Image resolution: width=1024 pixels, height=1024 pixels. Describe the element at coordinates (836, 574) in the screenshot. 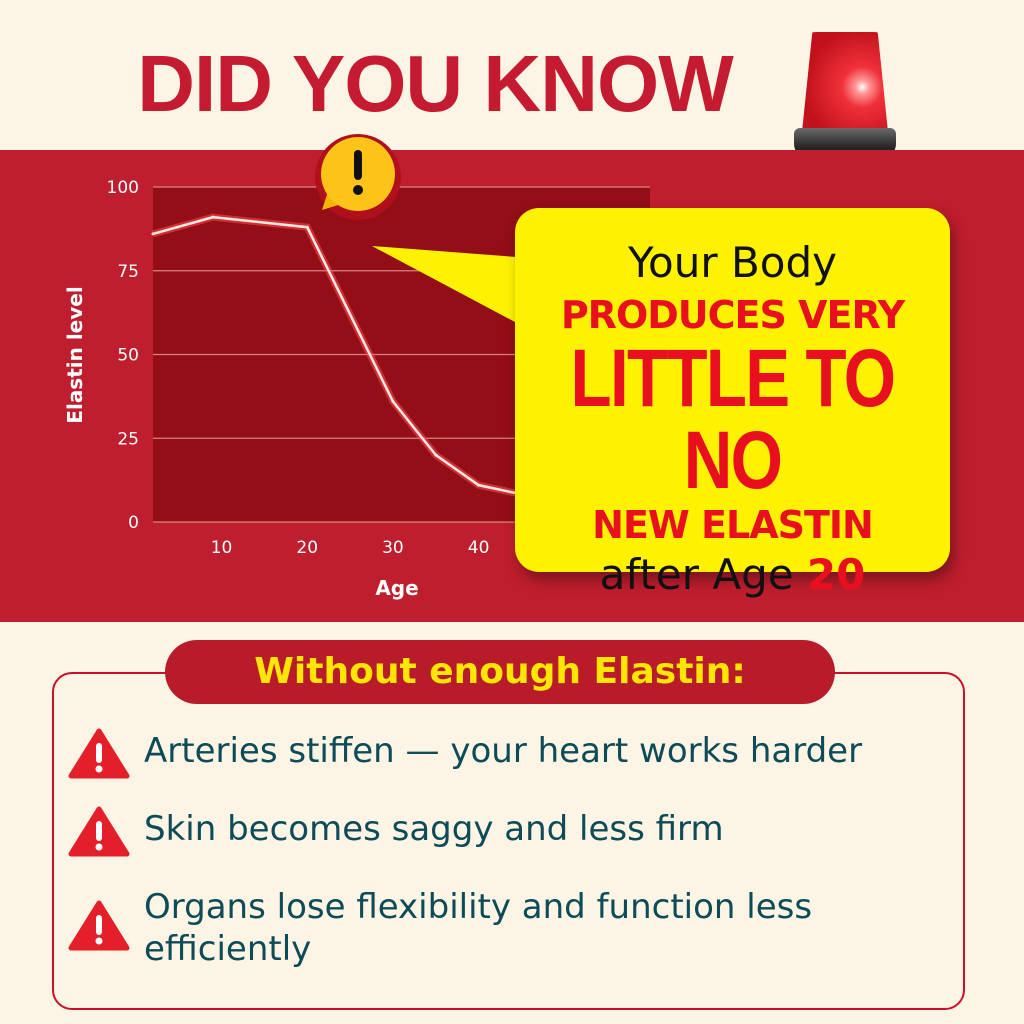

I see `callout-age-number: 20` at that location.